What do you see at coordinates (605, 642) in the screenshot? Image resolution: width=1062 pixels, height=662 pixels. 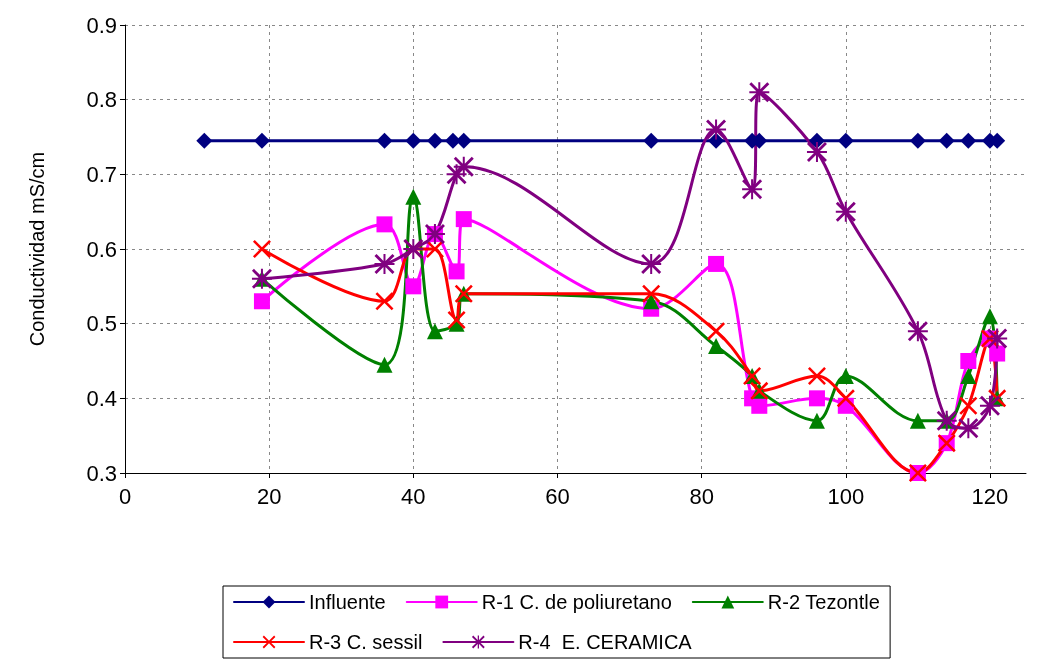 I see `legend-label: R-4 E. CERAMICA` at bounding box center [605, 642].